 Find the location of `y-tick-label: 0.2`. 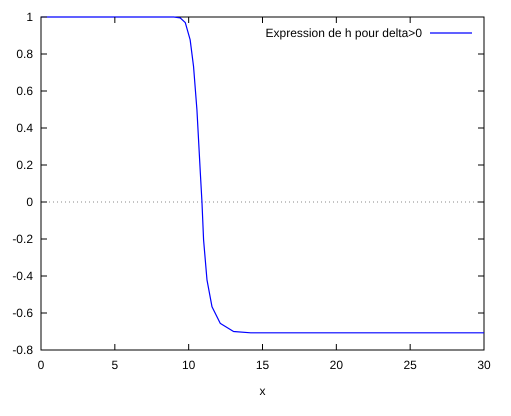

y-tick-label: 0.2 is located at coordinates (25, 165).